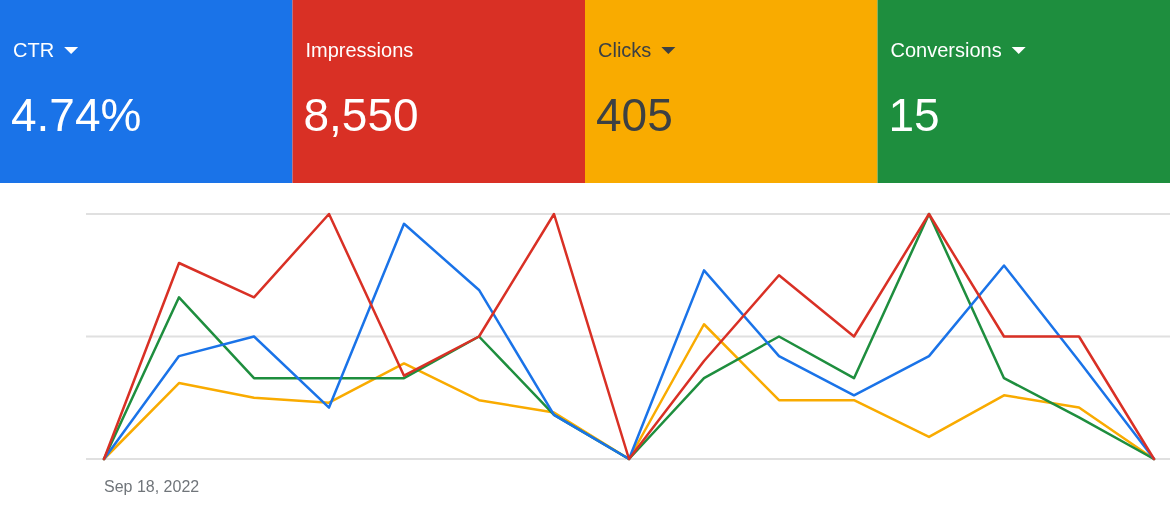 The width and height of the screenshot is (1170, 524). What do you see at coordinates (625, 50) in the screenshot?
I see `text: Clicks` at bounding box center [625, 50].